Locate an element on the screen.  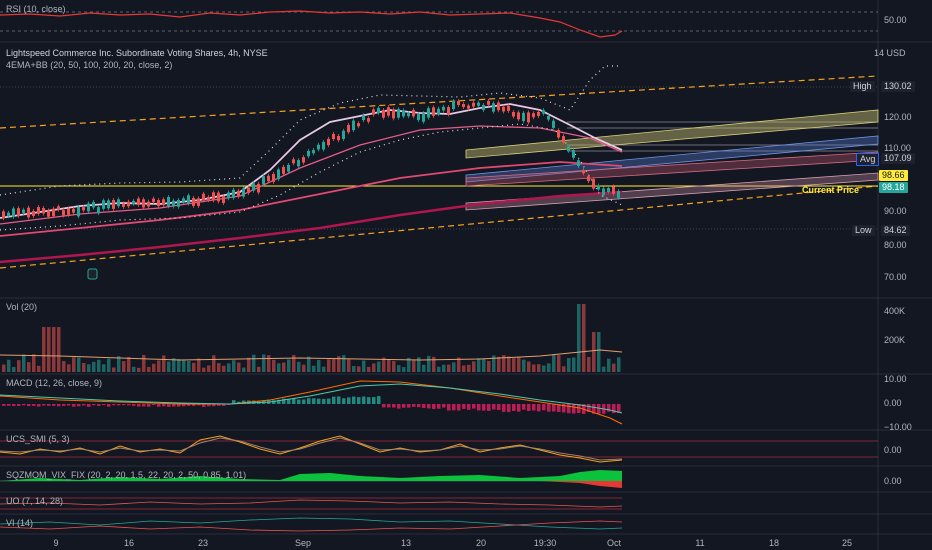
price-tick: 120.00 is located at coordinates (898, 117).